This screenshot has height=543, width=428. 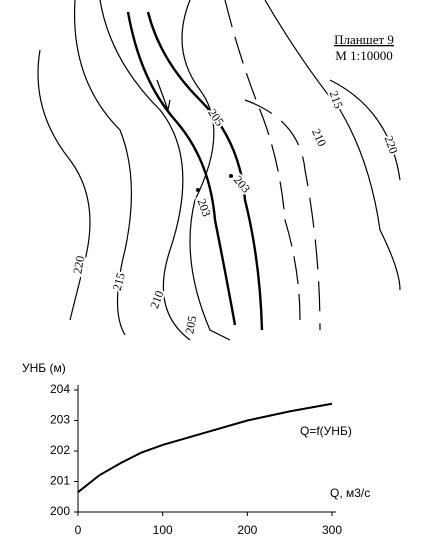 What do you see at coordinates (247, 530) in the screenshot?
I see `x-tick-label: 200` at bounding box center [247, 530].